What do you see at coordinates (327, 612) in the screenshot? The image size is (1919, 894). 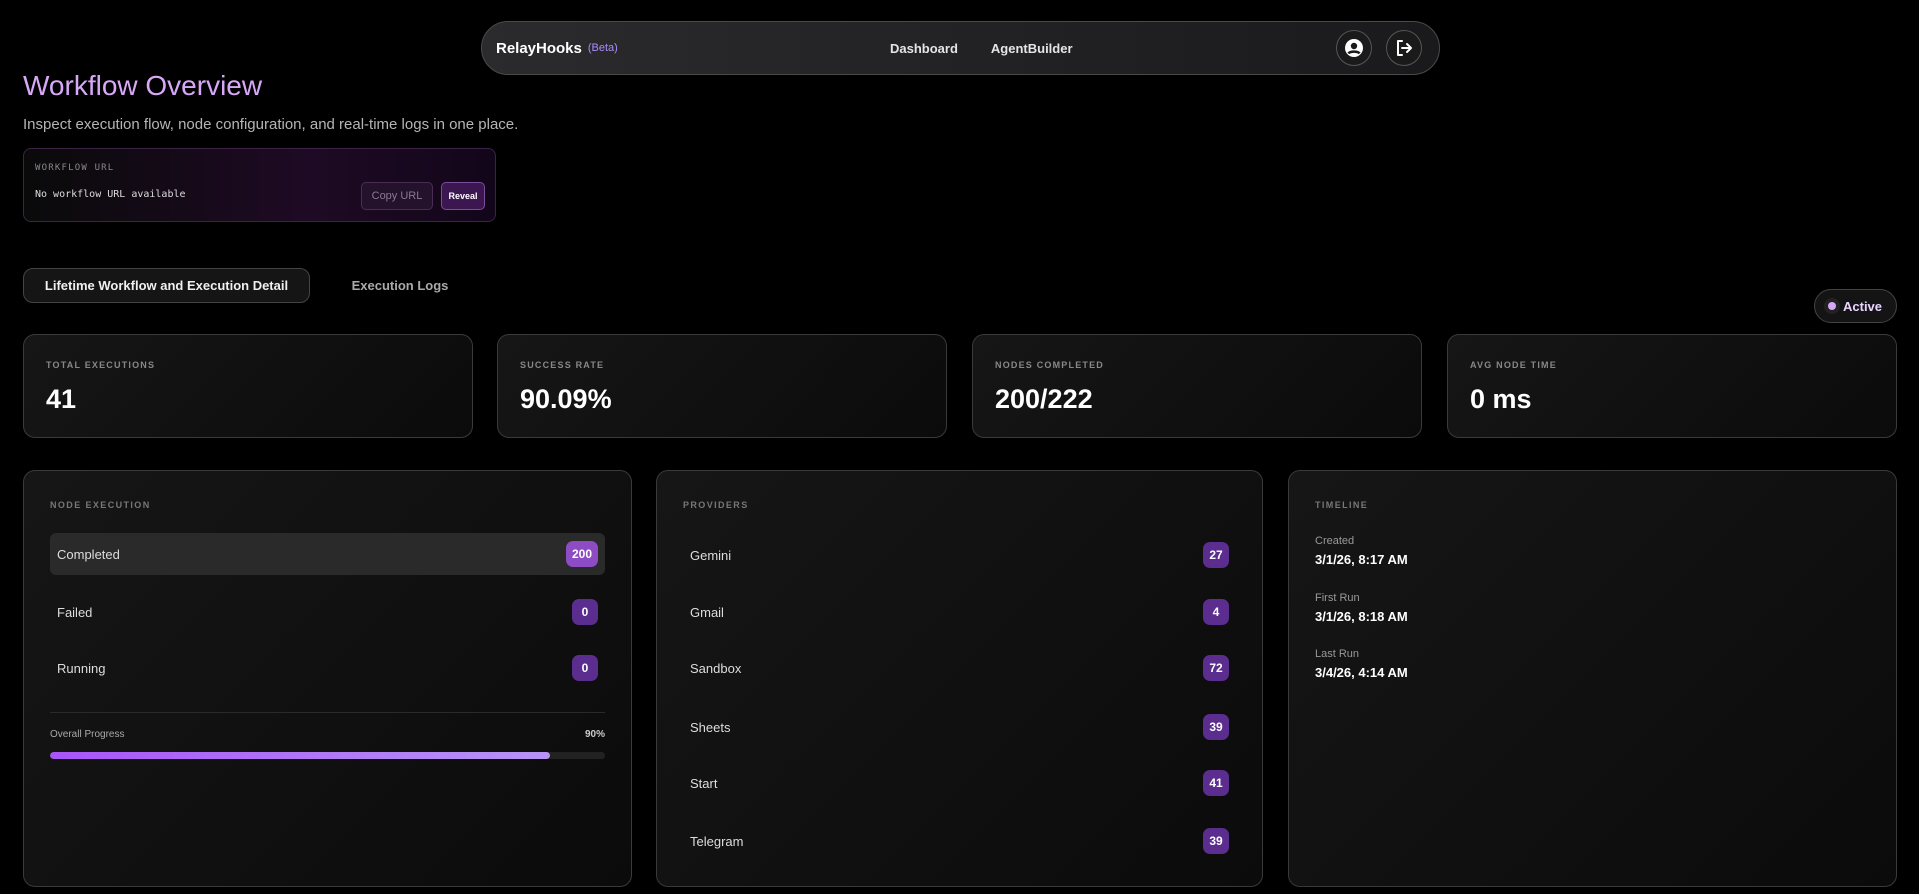 I see `node-row-failed: Failed 0` at bounding box center [327, 612].